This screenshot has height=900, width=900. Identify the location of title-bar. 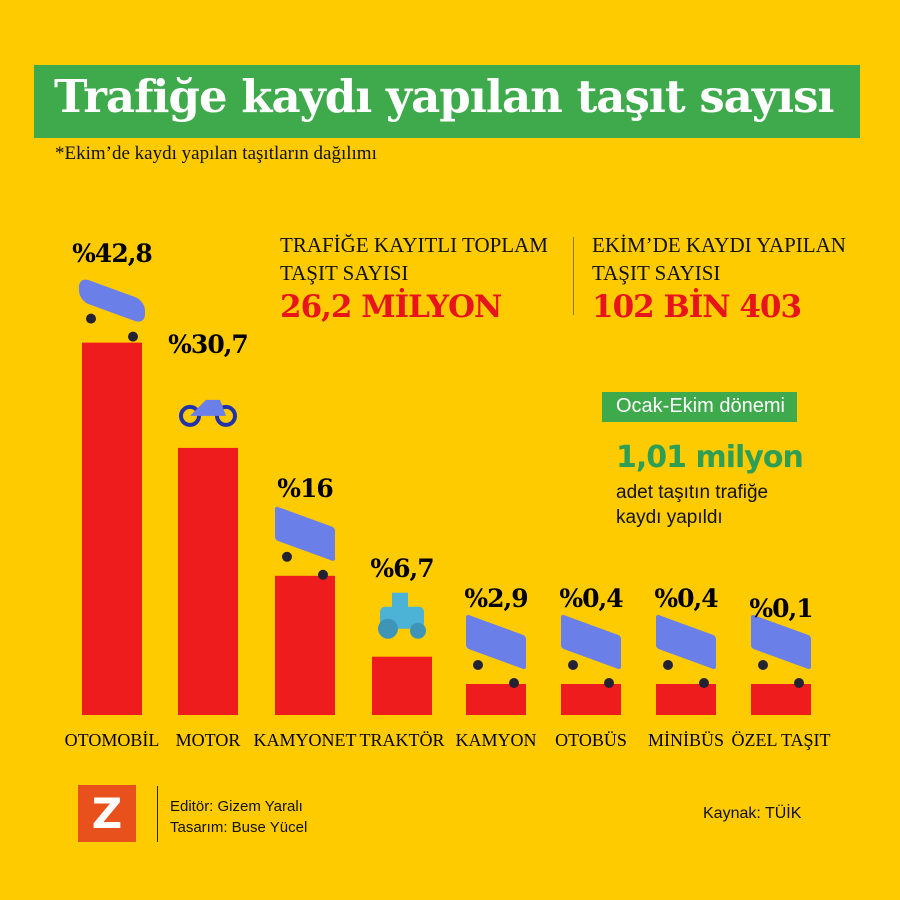
(447, 101).